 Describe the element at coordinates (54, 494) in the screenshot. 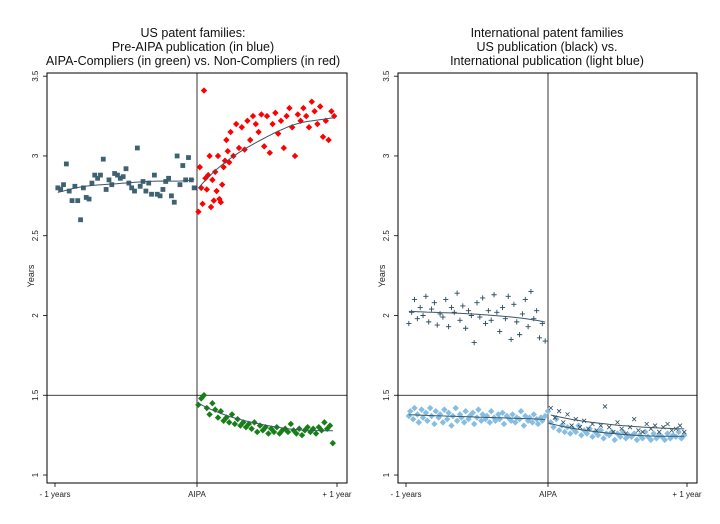

I see `x-tick-label: - 1 years` at that location.